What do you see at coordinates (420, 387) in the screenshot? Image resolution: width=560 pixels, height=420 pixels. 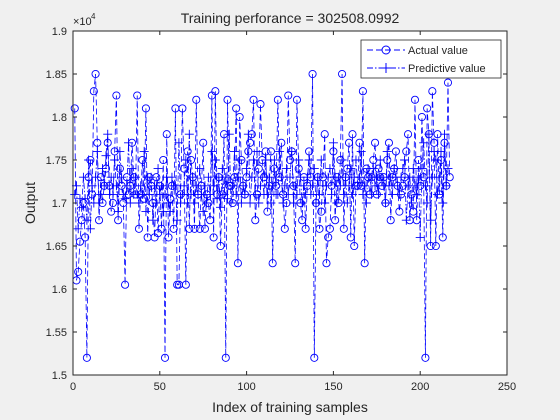 I see `x-tick-label: 200` at bounding box center [420, 387].